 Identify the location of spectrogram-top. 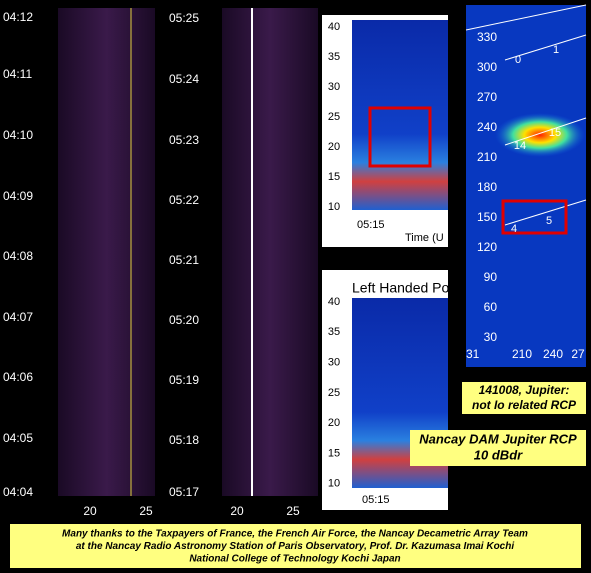
(400, 115).